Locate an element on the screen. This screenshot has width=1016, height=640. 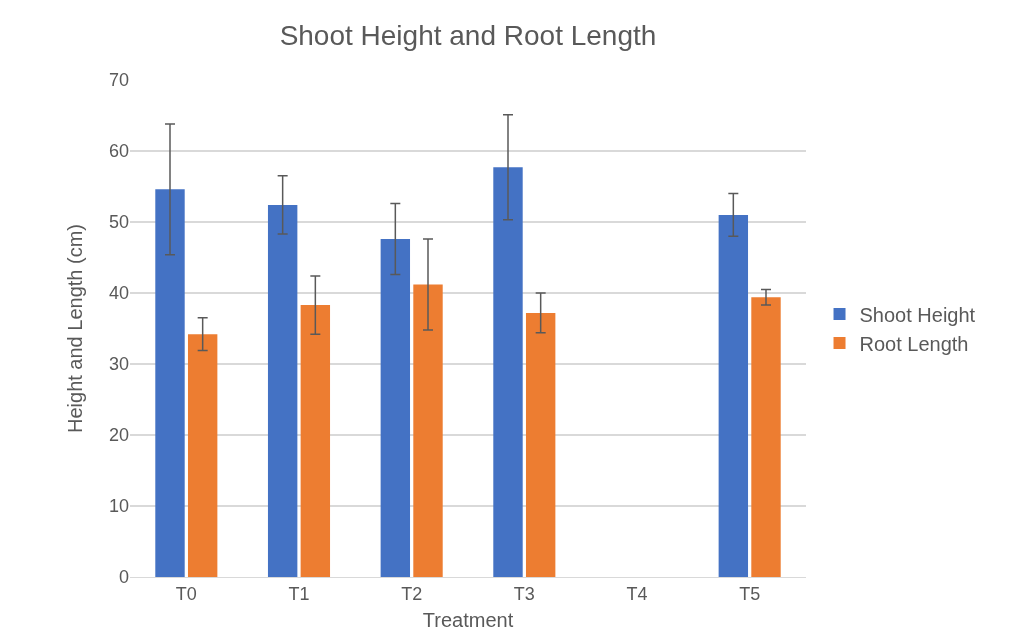
y-tick-label: 30 is located at coordinates (118, 364).